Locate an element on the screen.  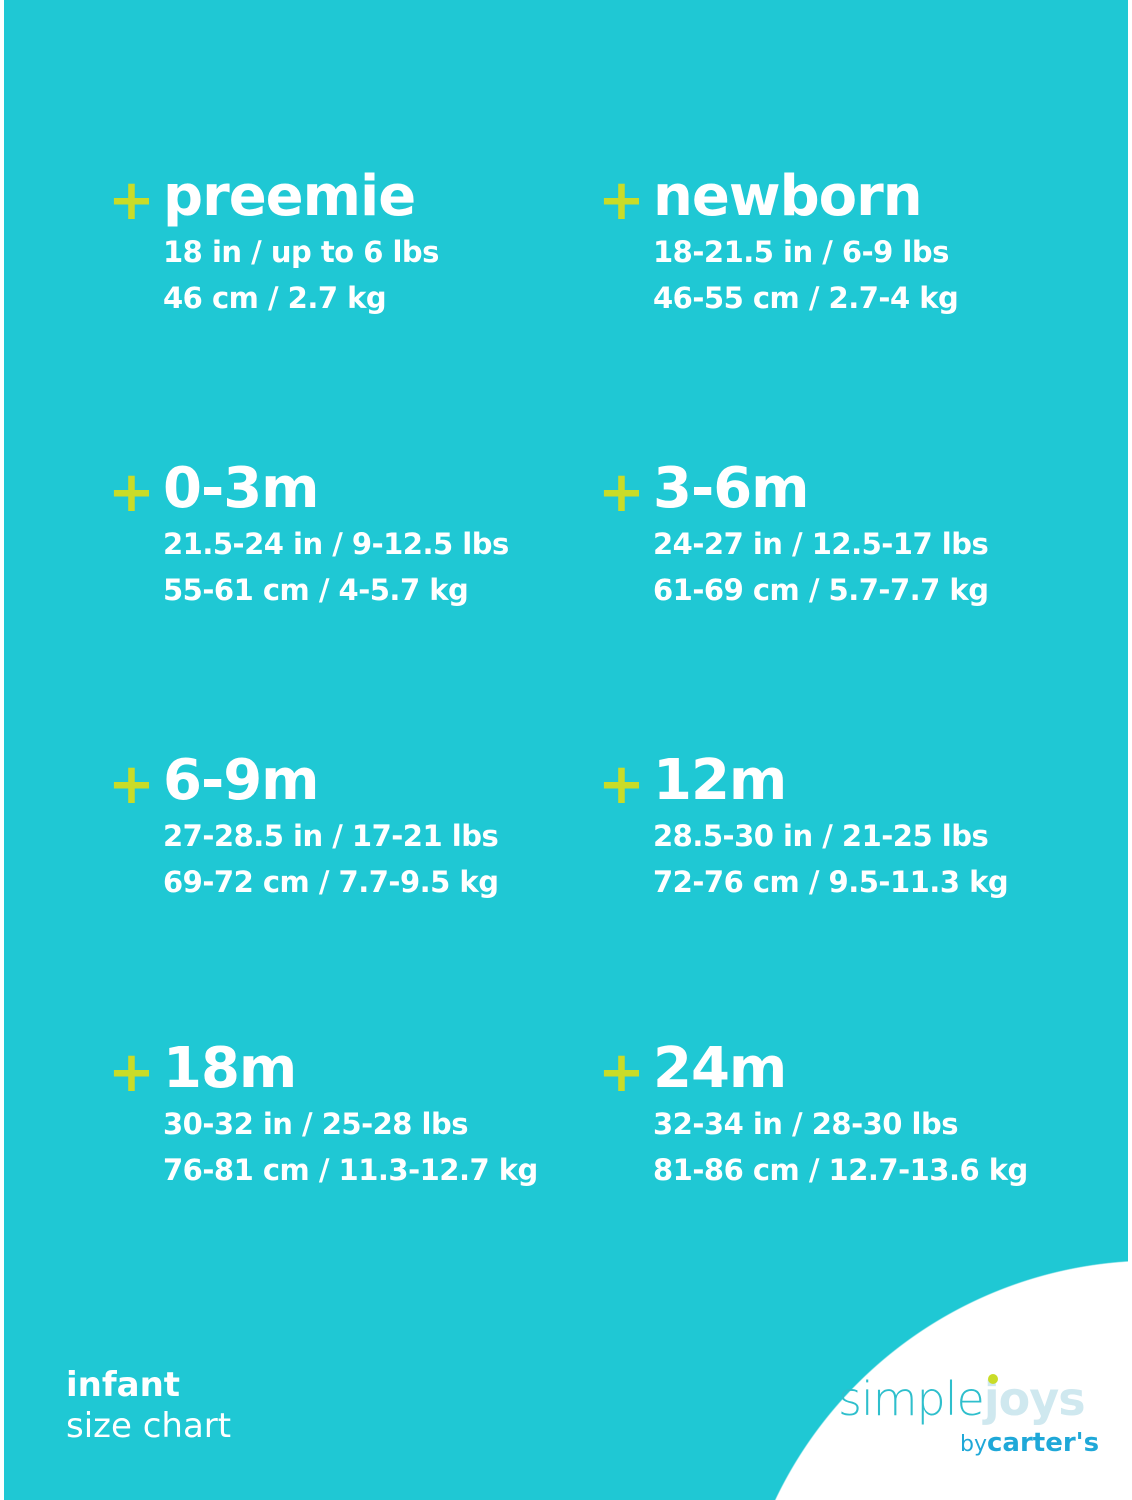
size-metric: 46 cm / 2.7 kg is located at coordinates (275, 298).